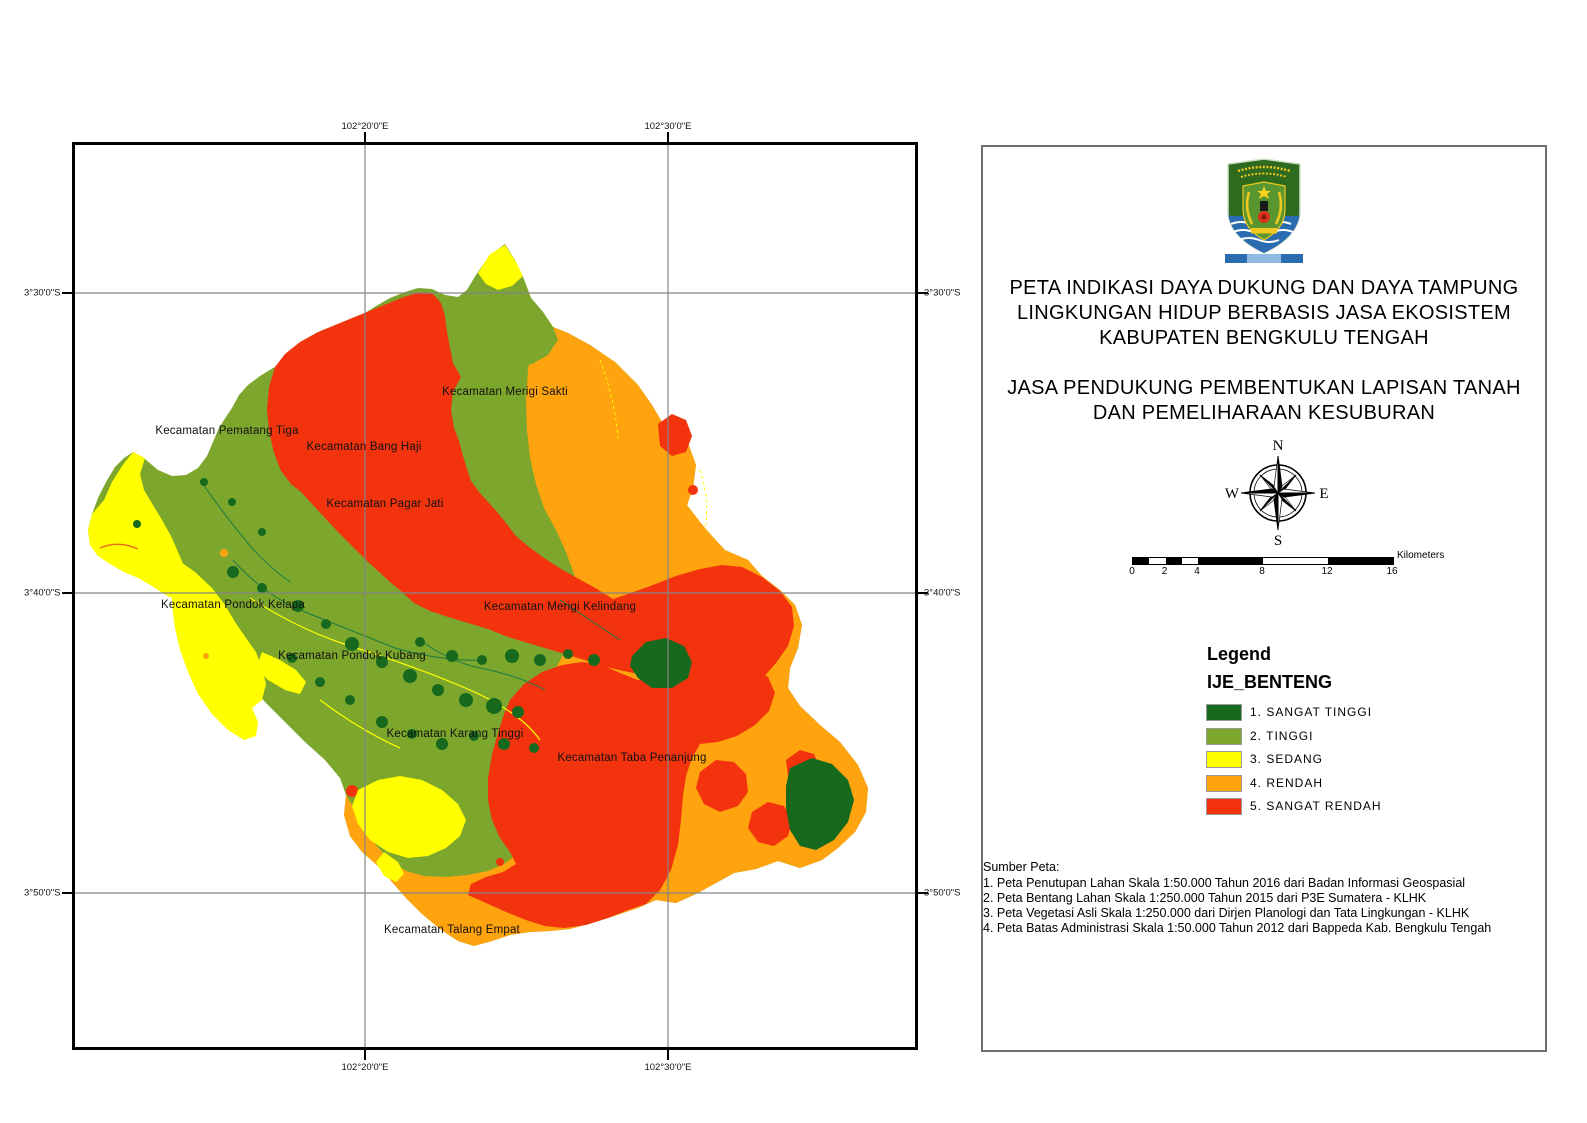 Image resolution: width=1587 pixels, height=1123 pixels. Describe the element at coordinates (1278, 541) in the screenshot. I see `compass-s-label: S` at that location.